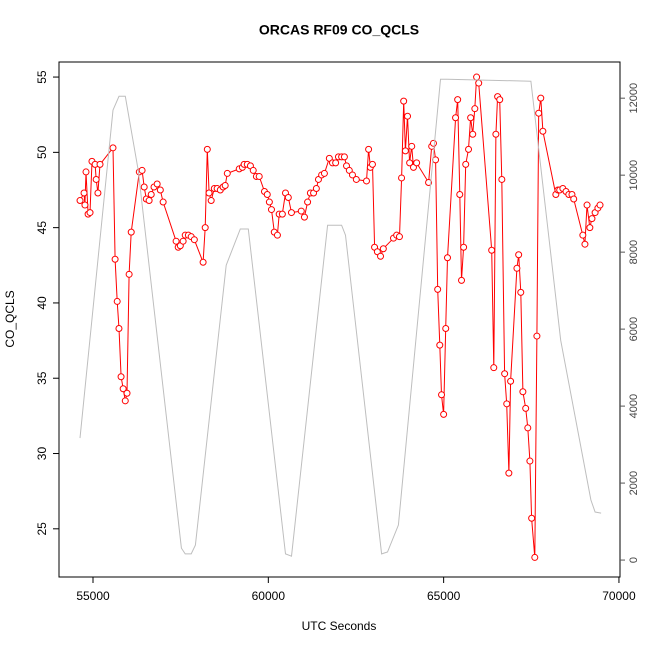 This screenshot has height=655, width=650. What do you see at coordinates (93, 596) in the screenshot?
I see `x-tick-label: 55000` at bounding box center [93, 596].